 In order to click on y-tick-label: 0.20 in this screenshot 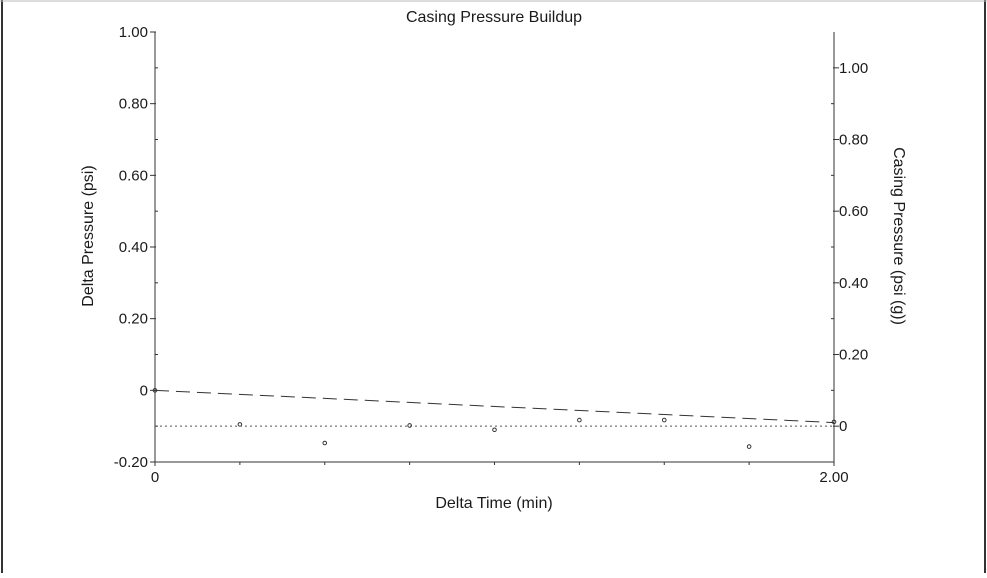, I will do `click(133, 319)`.